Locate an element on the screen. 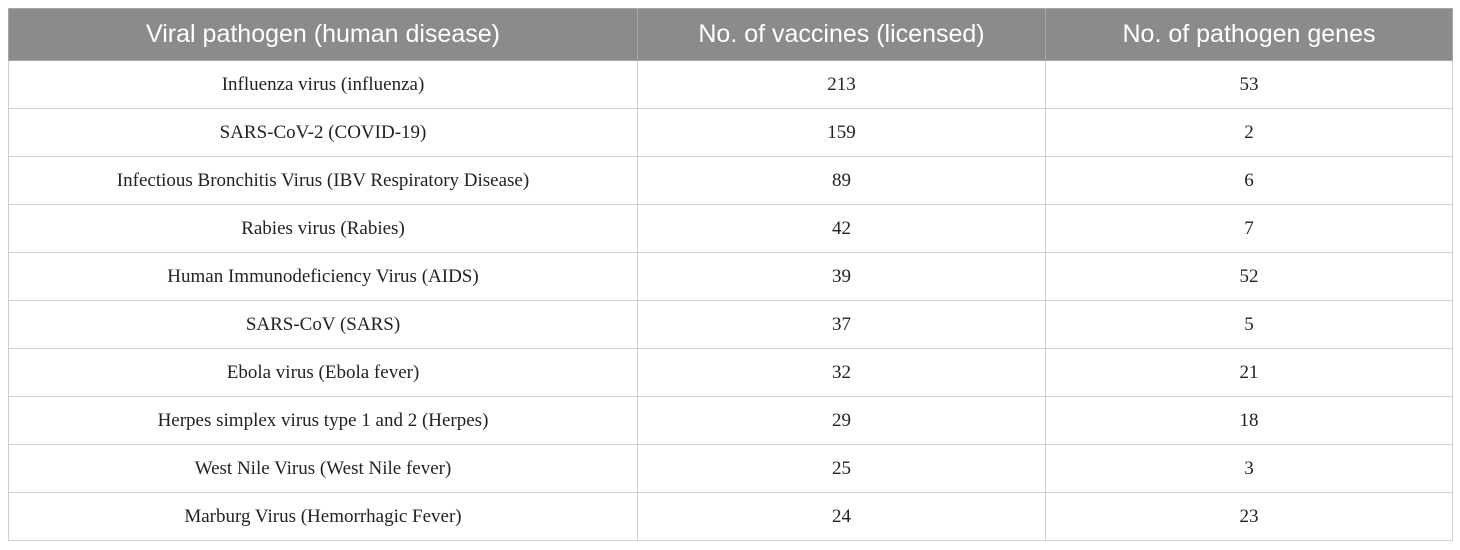  pathogen-cell: SARS-CoV (SARS) is located at coordinates (323, 324).